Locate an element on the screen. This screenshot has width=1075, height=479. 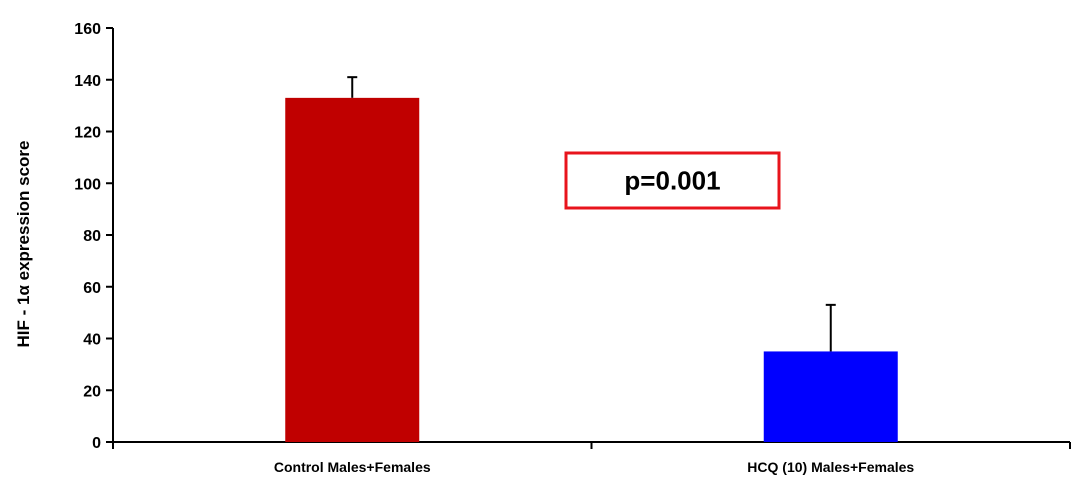
y-tick-label: 80 is located at coordinates (92, 236).